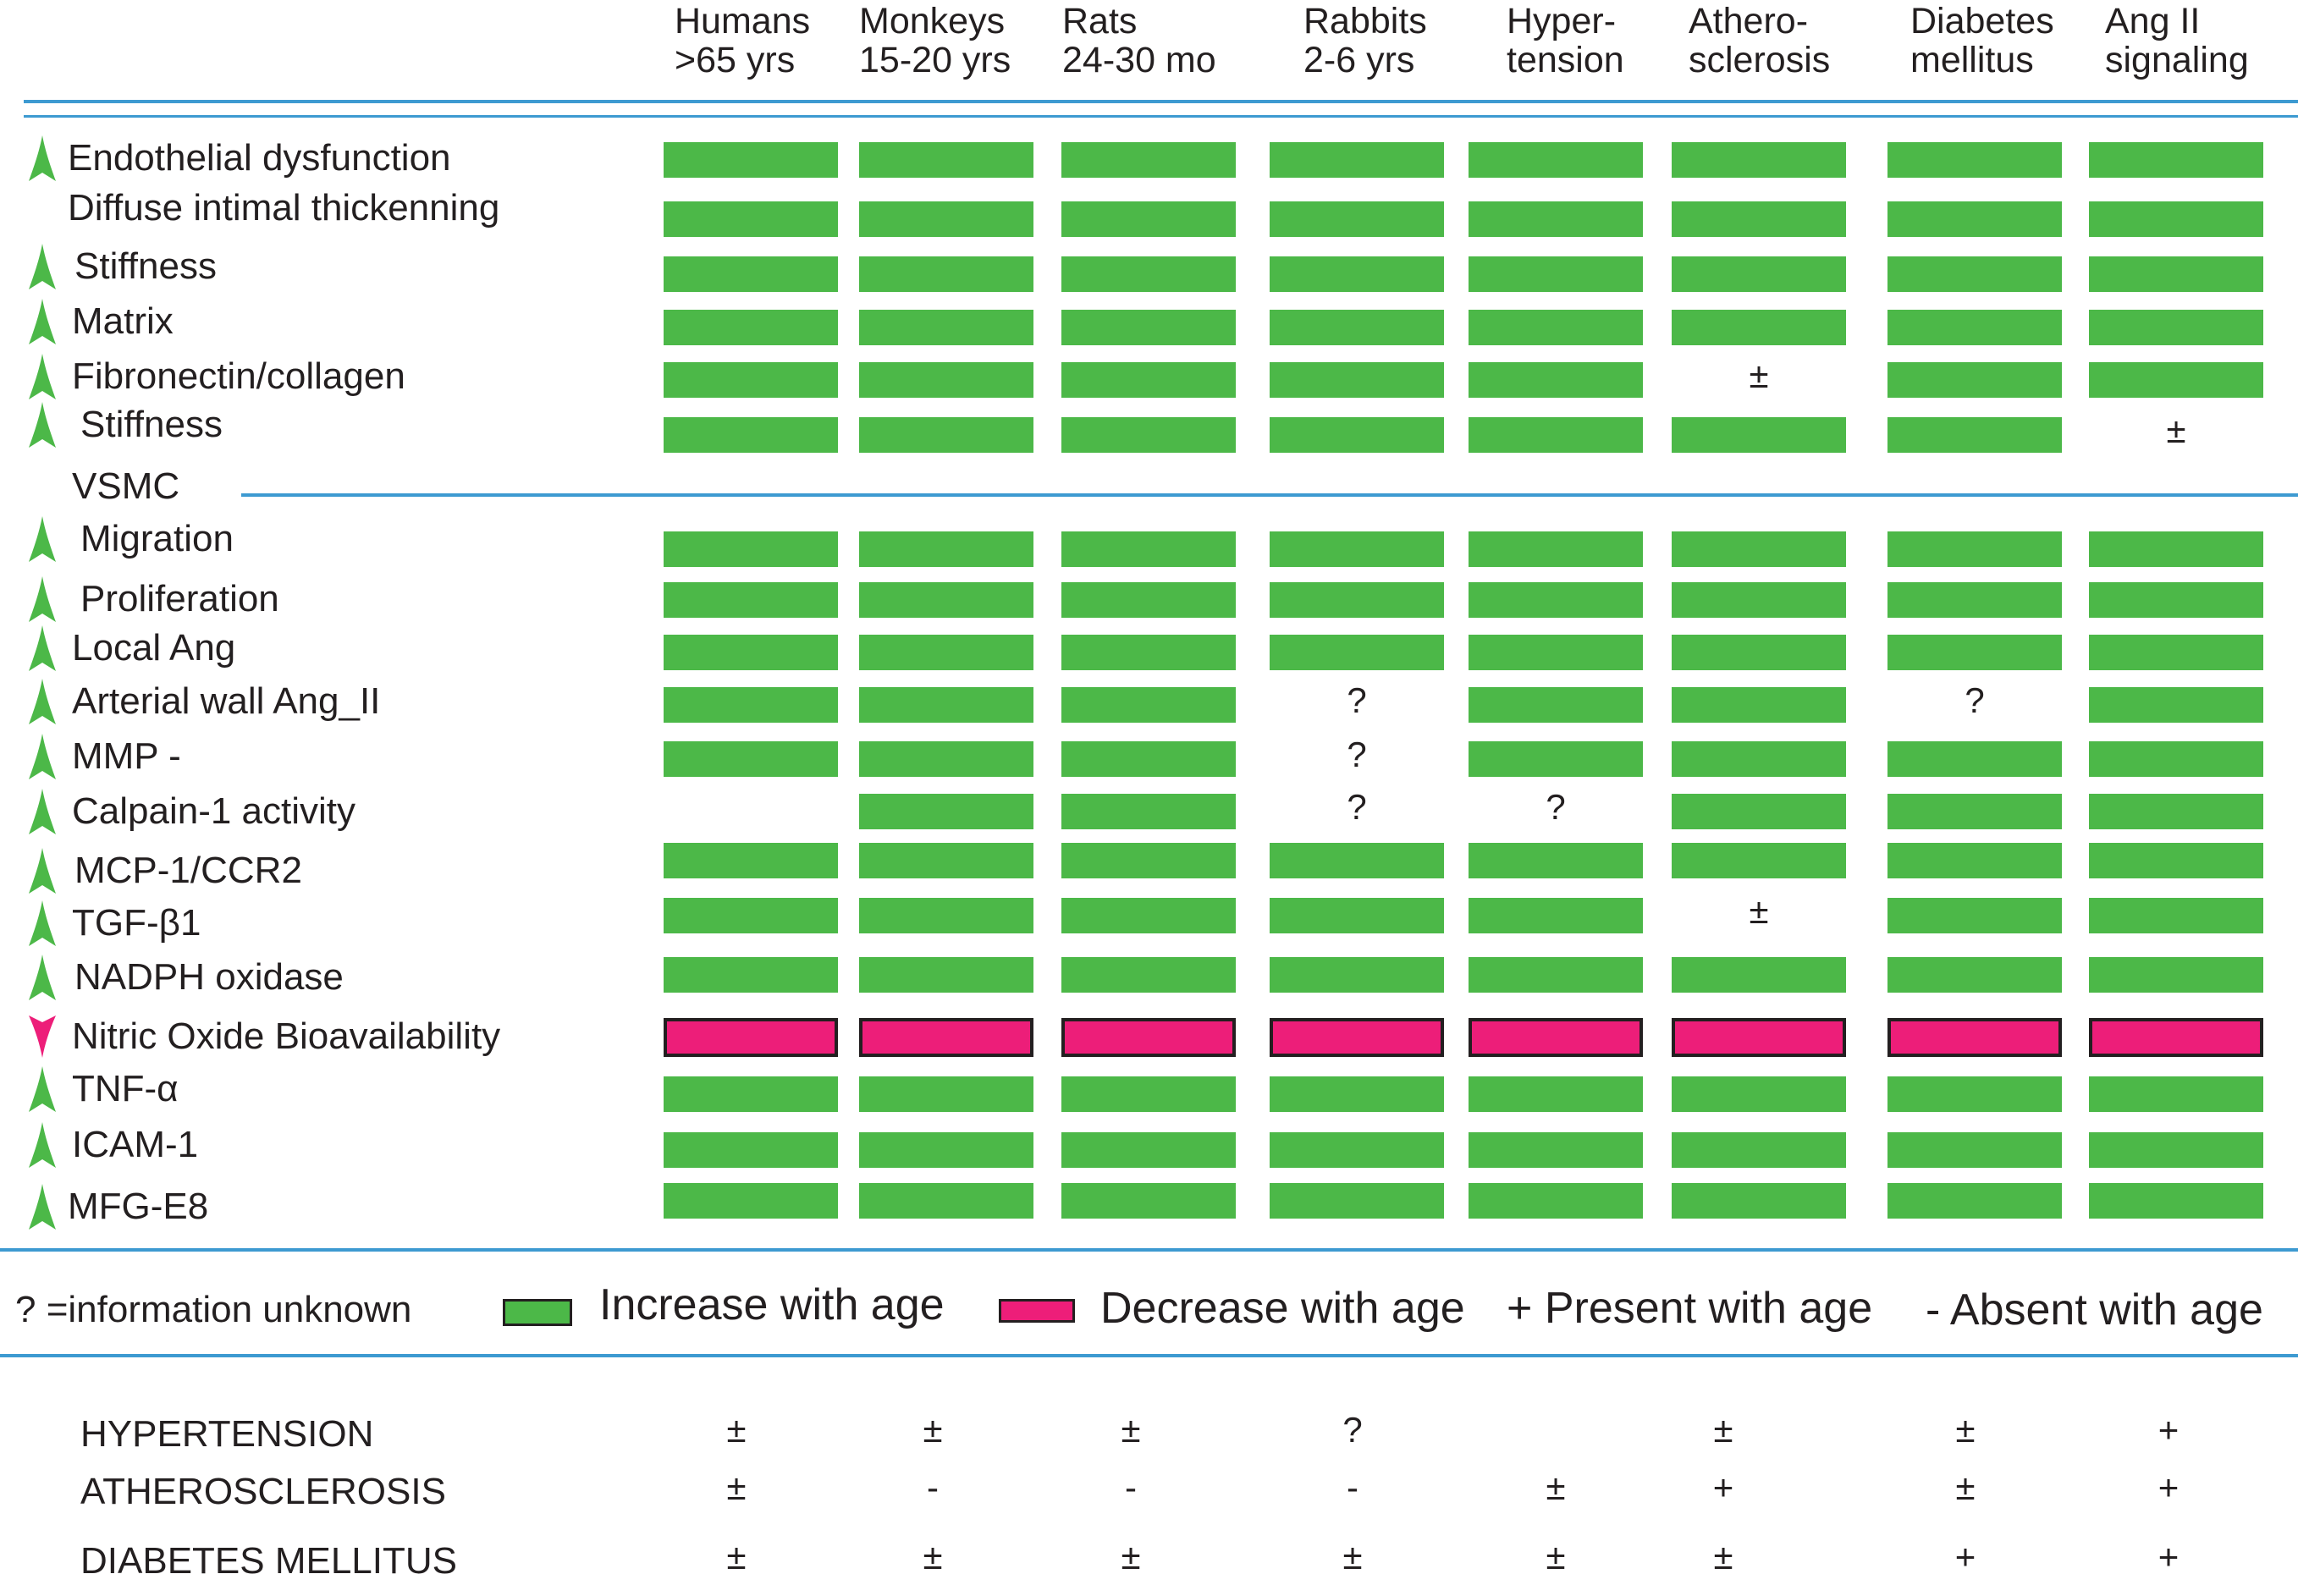 This screenshot has height=1596, width=2298. What do you see at coordinates (226, 701) in the screenshot?
I see `row-label: Arterial wall Ang_II` at bounding box center [226, 701].